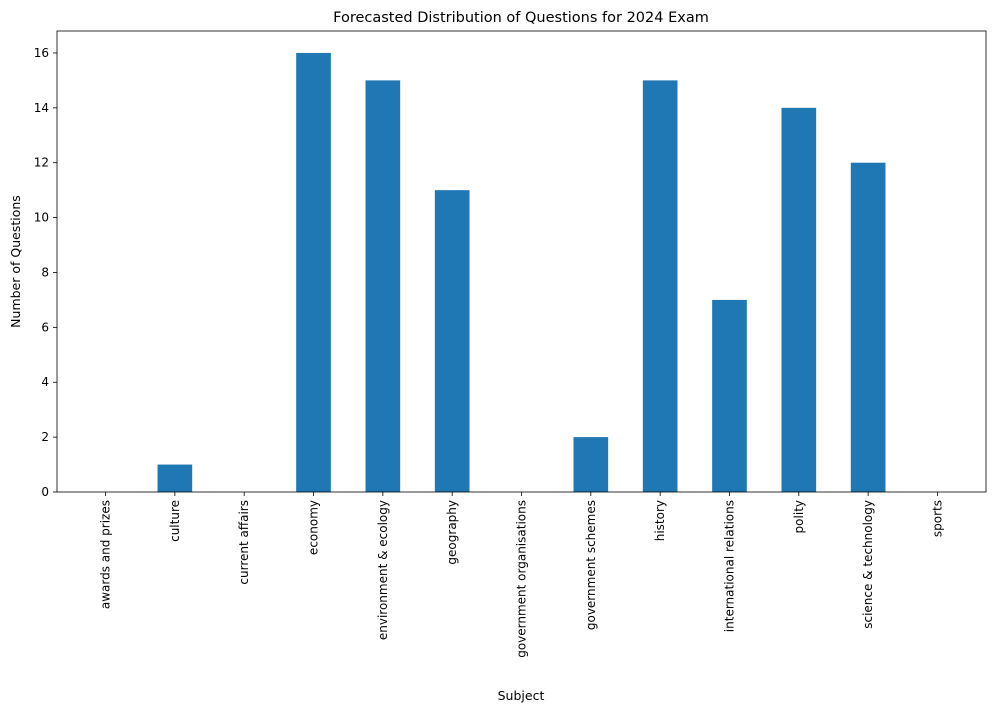 This screenshot has width=997, height=714. What do you see at coordinates (937, 518) in the screenshot?
I see `x-tick-label: sports` at bounding box center [937, 518].